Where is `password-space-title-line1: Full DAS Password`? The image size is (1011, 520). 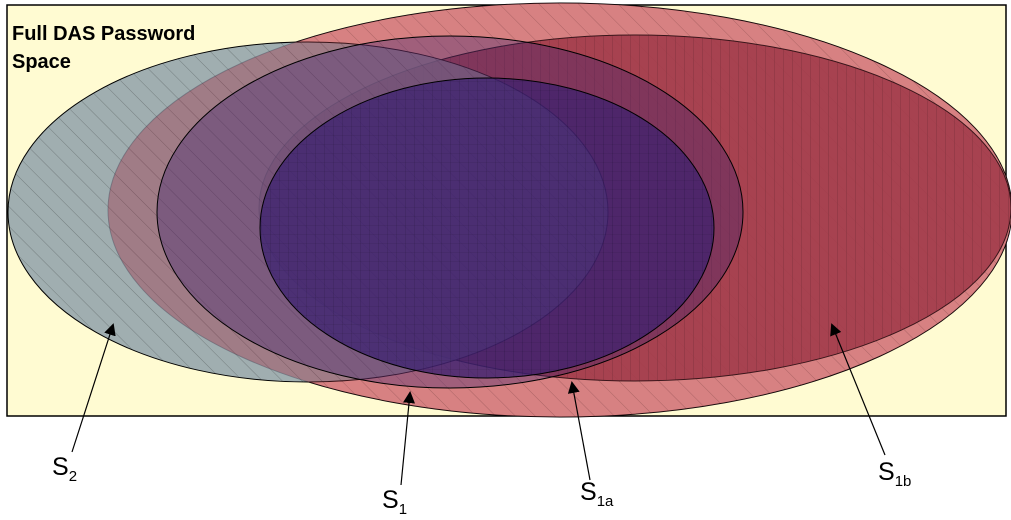
password-space-title-line1: Full DAS Password is located at coordinates (103, 34).